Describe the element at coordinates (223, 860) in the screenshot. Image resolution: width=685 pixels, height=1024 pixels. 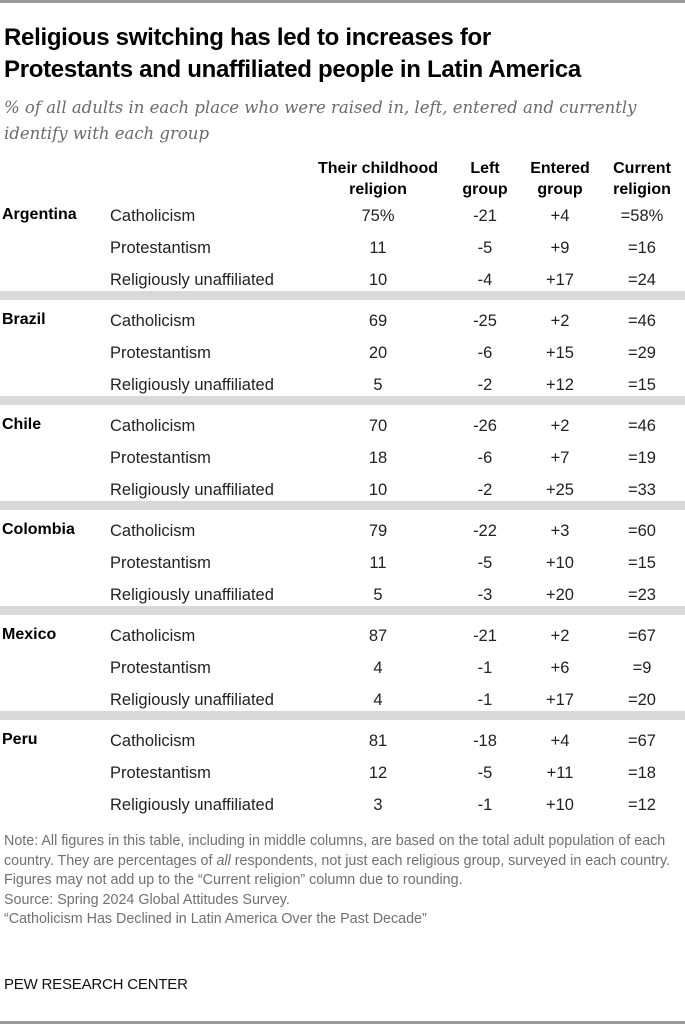
I see `note-emphasis: all` at that location.